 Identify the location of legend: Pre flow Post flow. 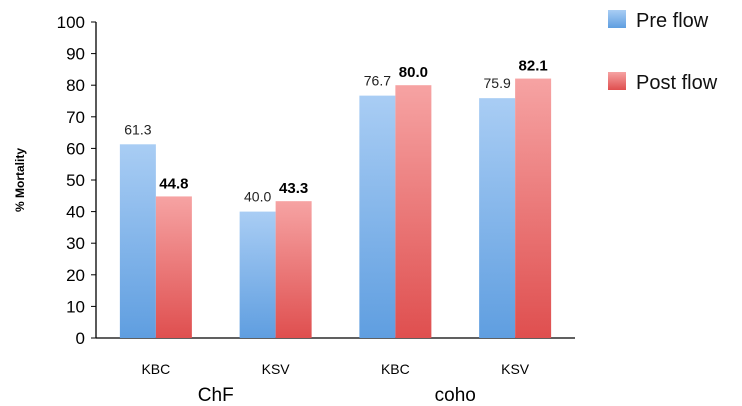
(663, 52).